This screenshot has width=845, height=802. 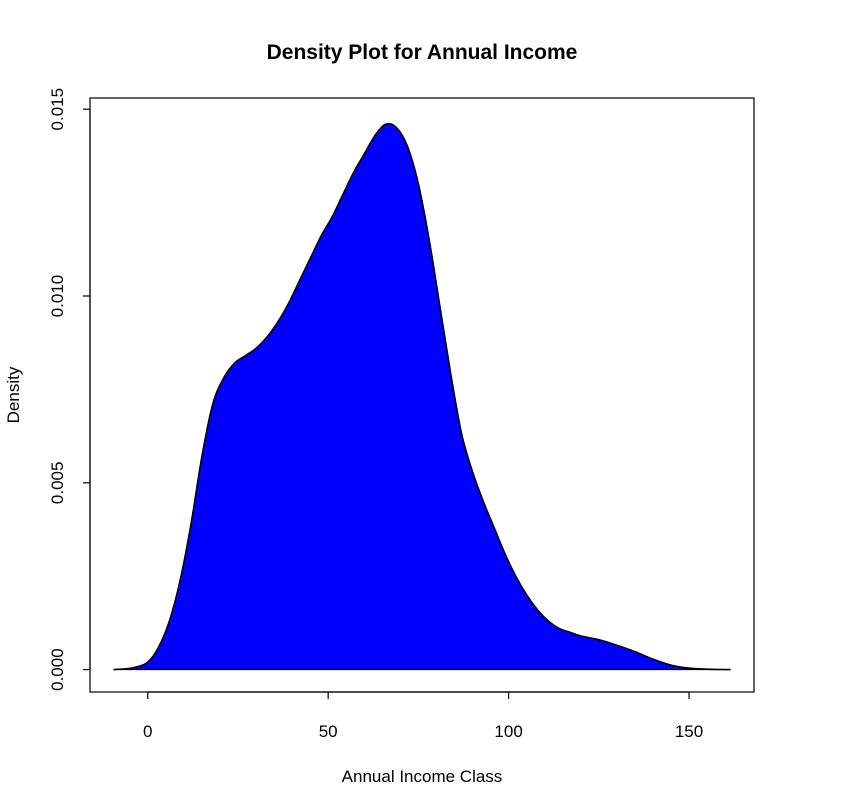 I want to click on x-axis-label: Annual Income Class, so click(x=422, y=776).